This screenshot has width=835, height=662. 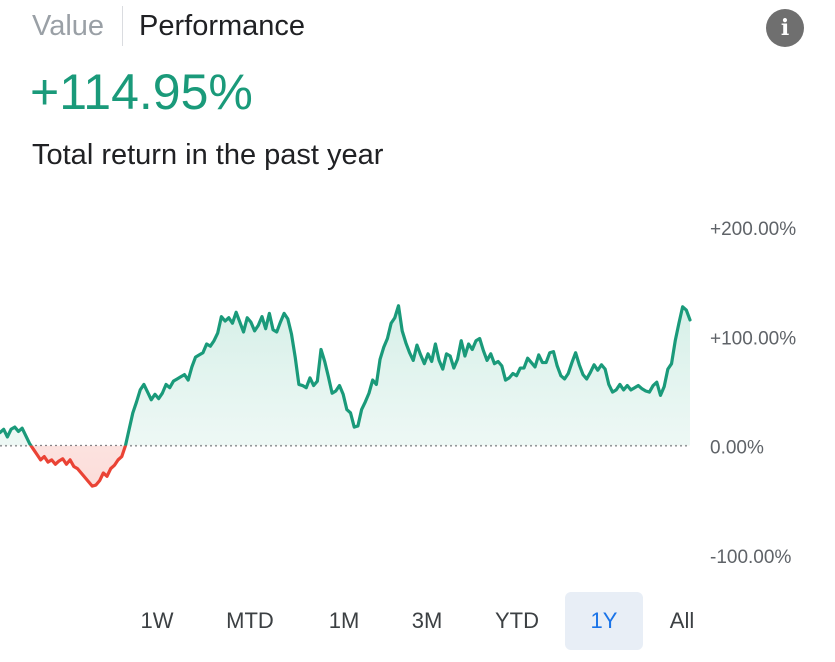 What do you see at coordinates (427, 620) in the screenshot?
I see `range-button-3m: 3M` at bounding box center [427, 620].